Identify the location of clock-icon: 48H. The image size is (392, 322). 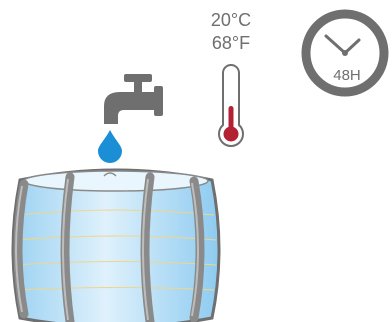
(345, 53).